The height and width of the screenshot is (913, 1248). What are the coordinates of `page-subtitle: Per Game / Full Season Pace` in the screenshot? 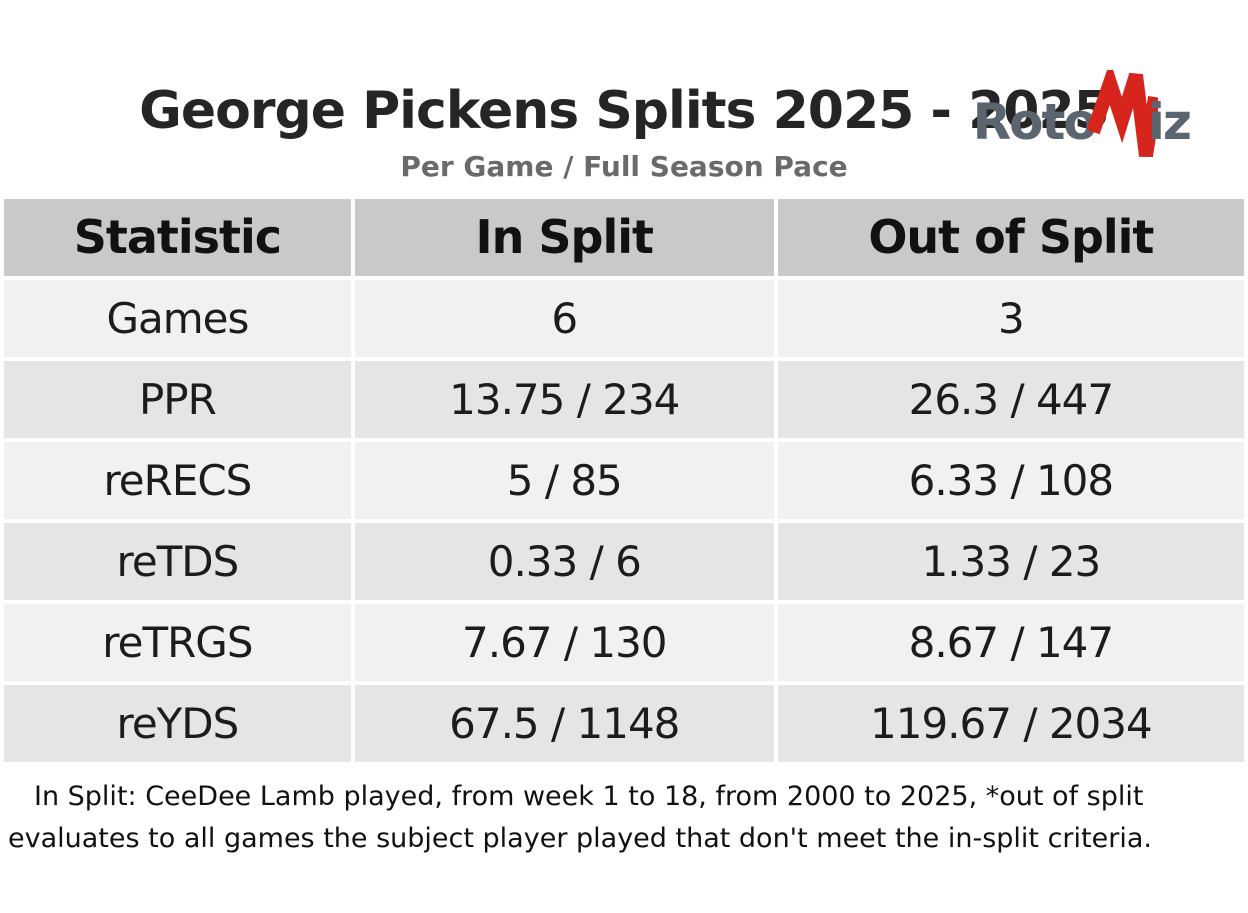 It's located at (624, 166).